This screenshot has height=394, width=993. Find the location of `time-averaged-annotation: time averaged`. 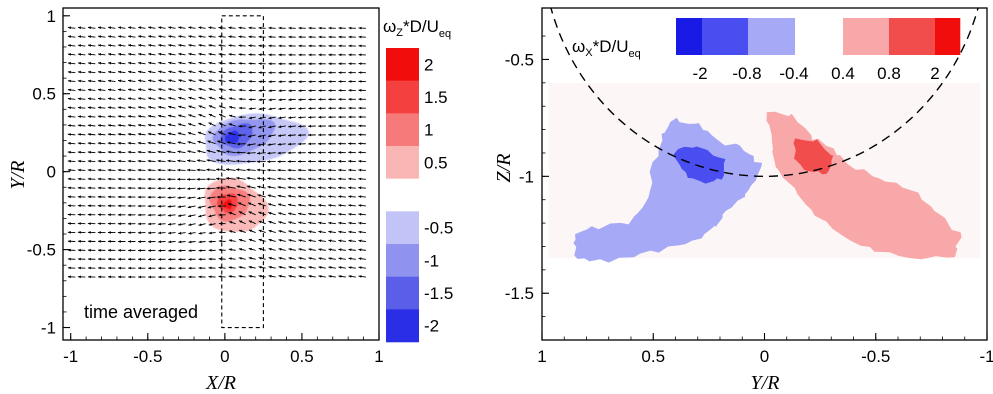

time-averaged-annotation: time averaged is located at coordinates (141, 312).